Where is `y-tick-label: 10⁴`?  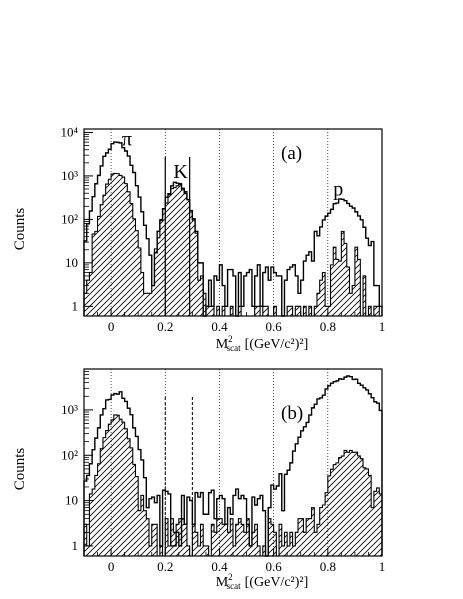
y-tick-label: 10⁴ is located at coordinates (69, 131).